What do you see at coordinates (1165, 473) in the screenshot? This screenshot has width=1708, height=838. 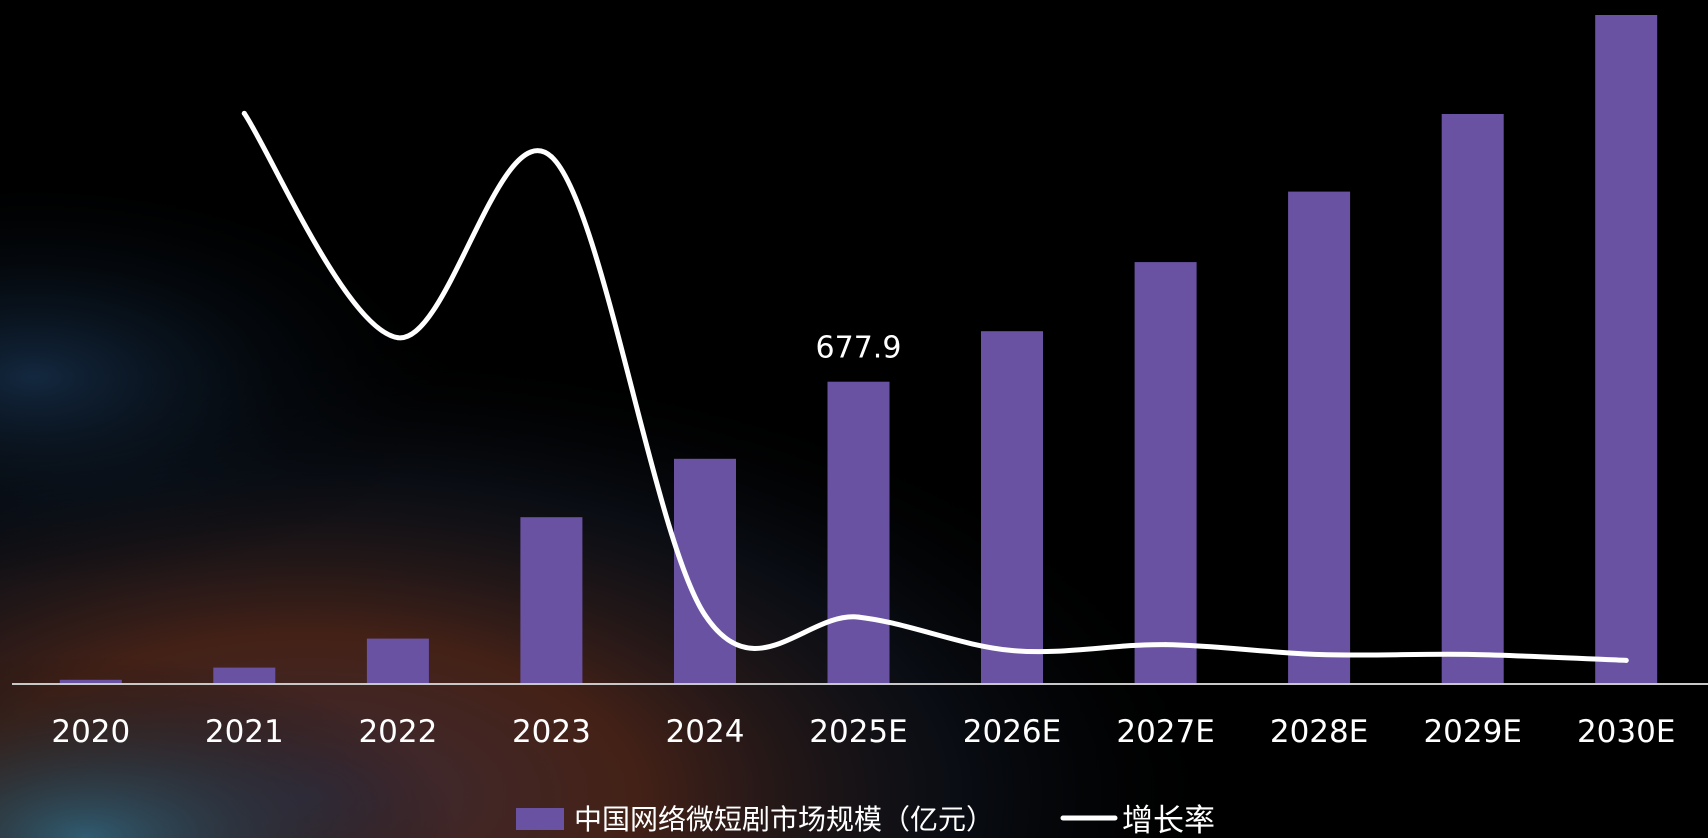 I see `bar-2027e` at bounding box center [1165, 473].